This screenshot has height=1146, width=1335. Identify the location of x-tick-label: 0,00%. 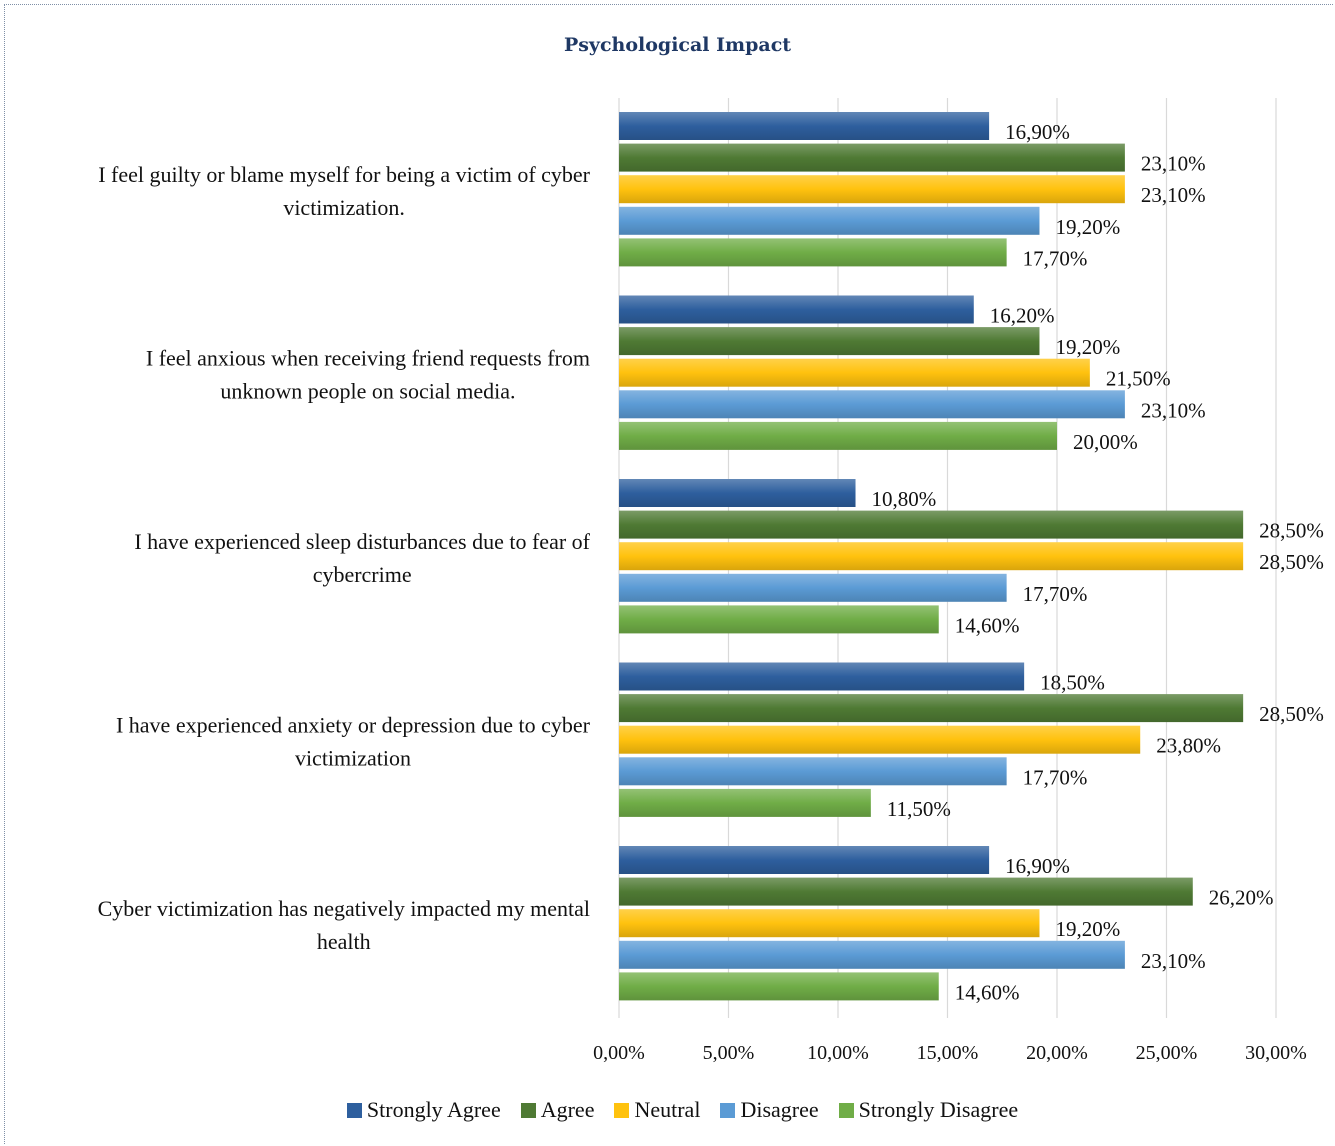
(619, 1053).